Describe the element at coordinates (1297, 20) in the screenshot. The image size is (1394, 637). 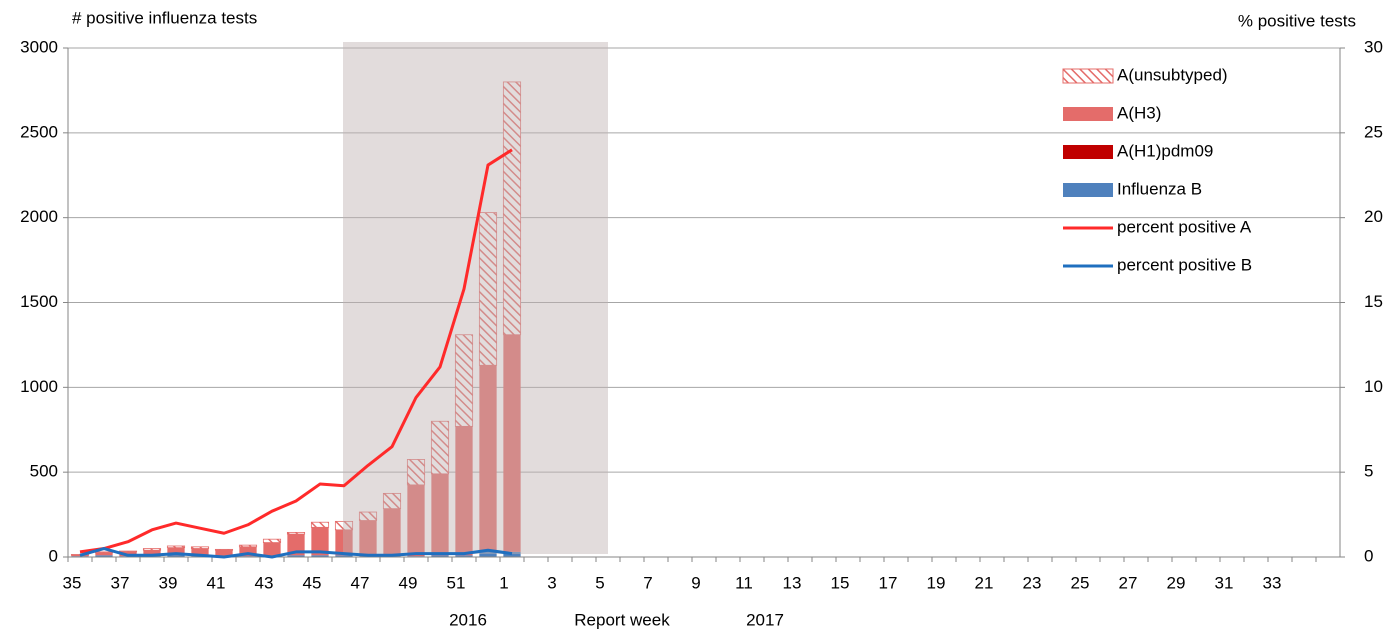
I see `y2-axis-title: % positive tests` at that location.